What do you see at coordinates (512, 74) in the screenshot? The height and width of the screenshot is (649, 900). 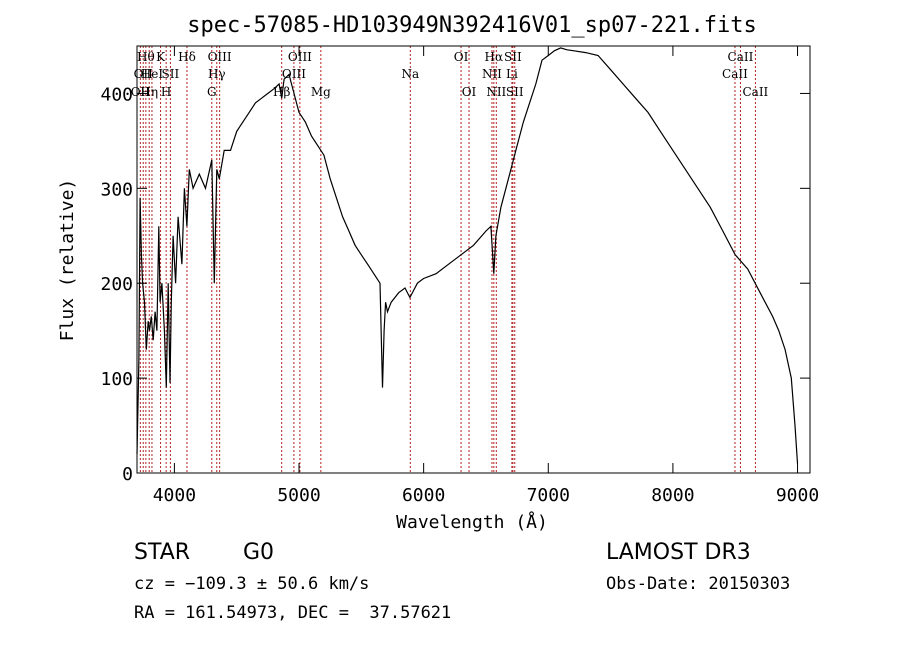 I see `line-marker-label: Li` at bounding box center [512, 74].